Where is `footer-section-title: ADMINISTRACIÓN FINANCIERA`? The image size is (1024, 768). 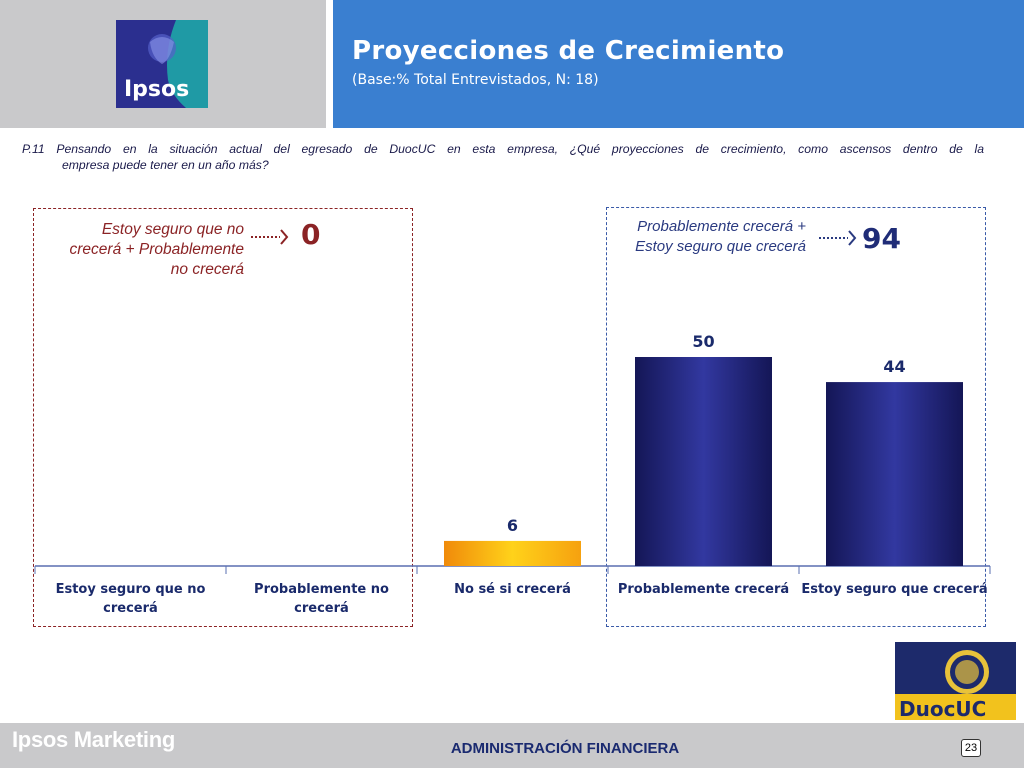 footer-section-title: ADMINISTRACIÓN FINANCIERA is located at coordinates (565, 748).